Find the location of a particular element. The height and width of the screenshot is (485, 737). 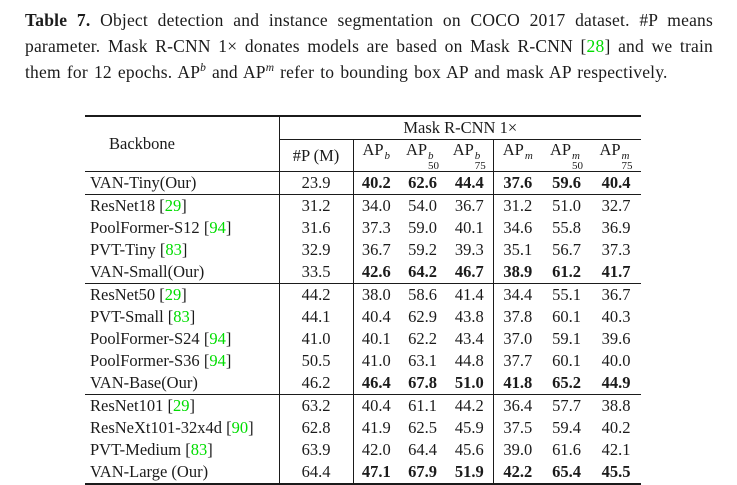

backbone-cell: VAN-Small(Our) is located at coordinates (182, 272).